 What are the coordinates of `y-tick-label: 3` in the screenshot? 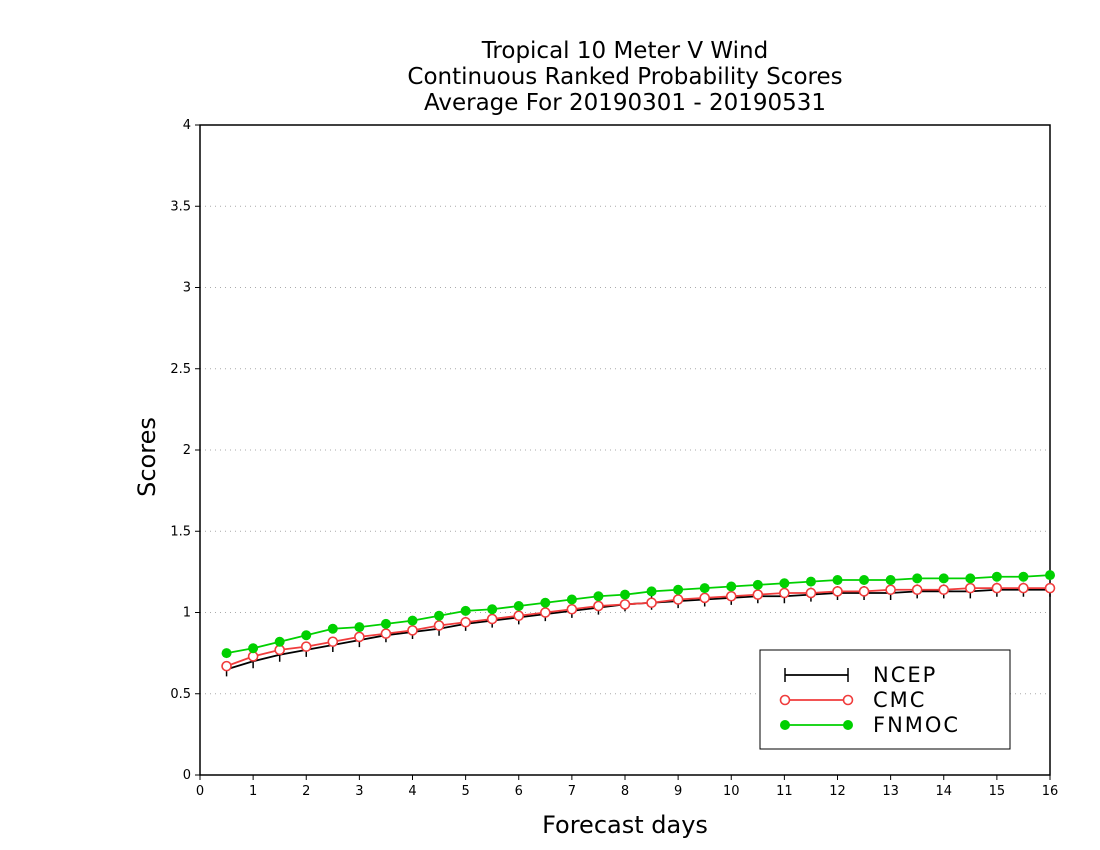 It's located at (187, 288).